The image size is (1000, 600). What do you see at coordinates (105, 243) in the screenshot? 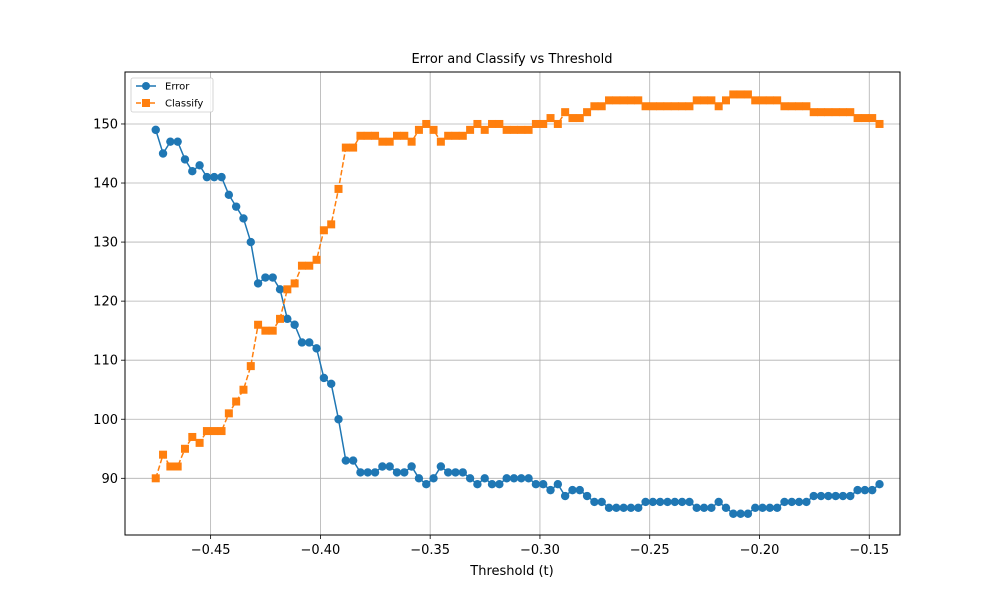
I see `y-tick-label: 130` at bounding box center [105, 243].